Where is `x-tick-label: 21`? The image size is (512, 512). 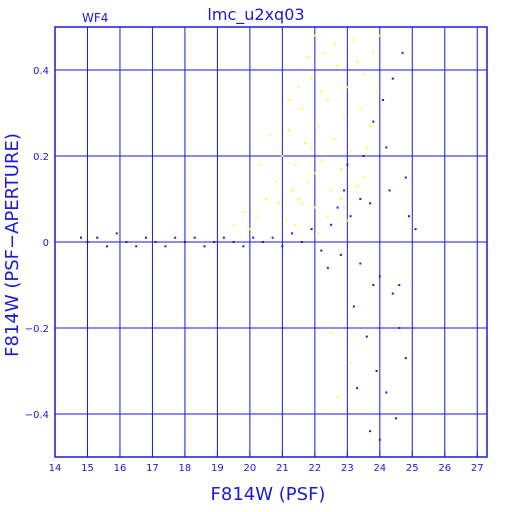 x-tick-label: 21 is located at coordinates (282, 468).